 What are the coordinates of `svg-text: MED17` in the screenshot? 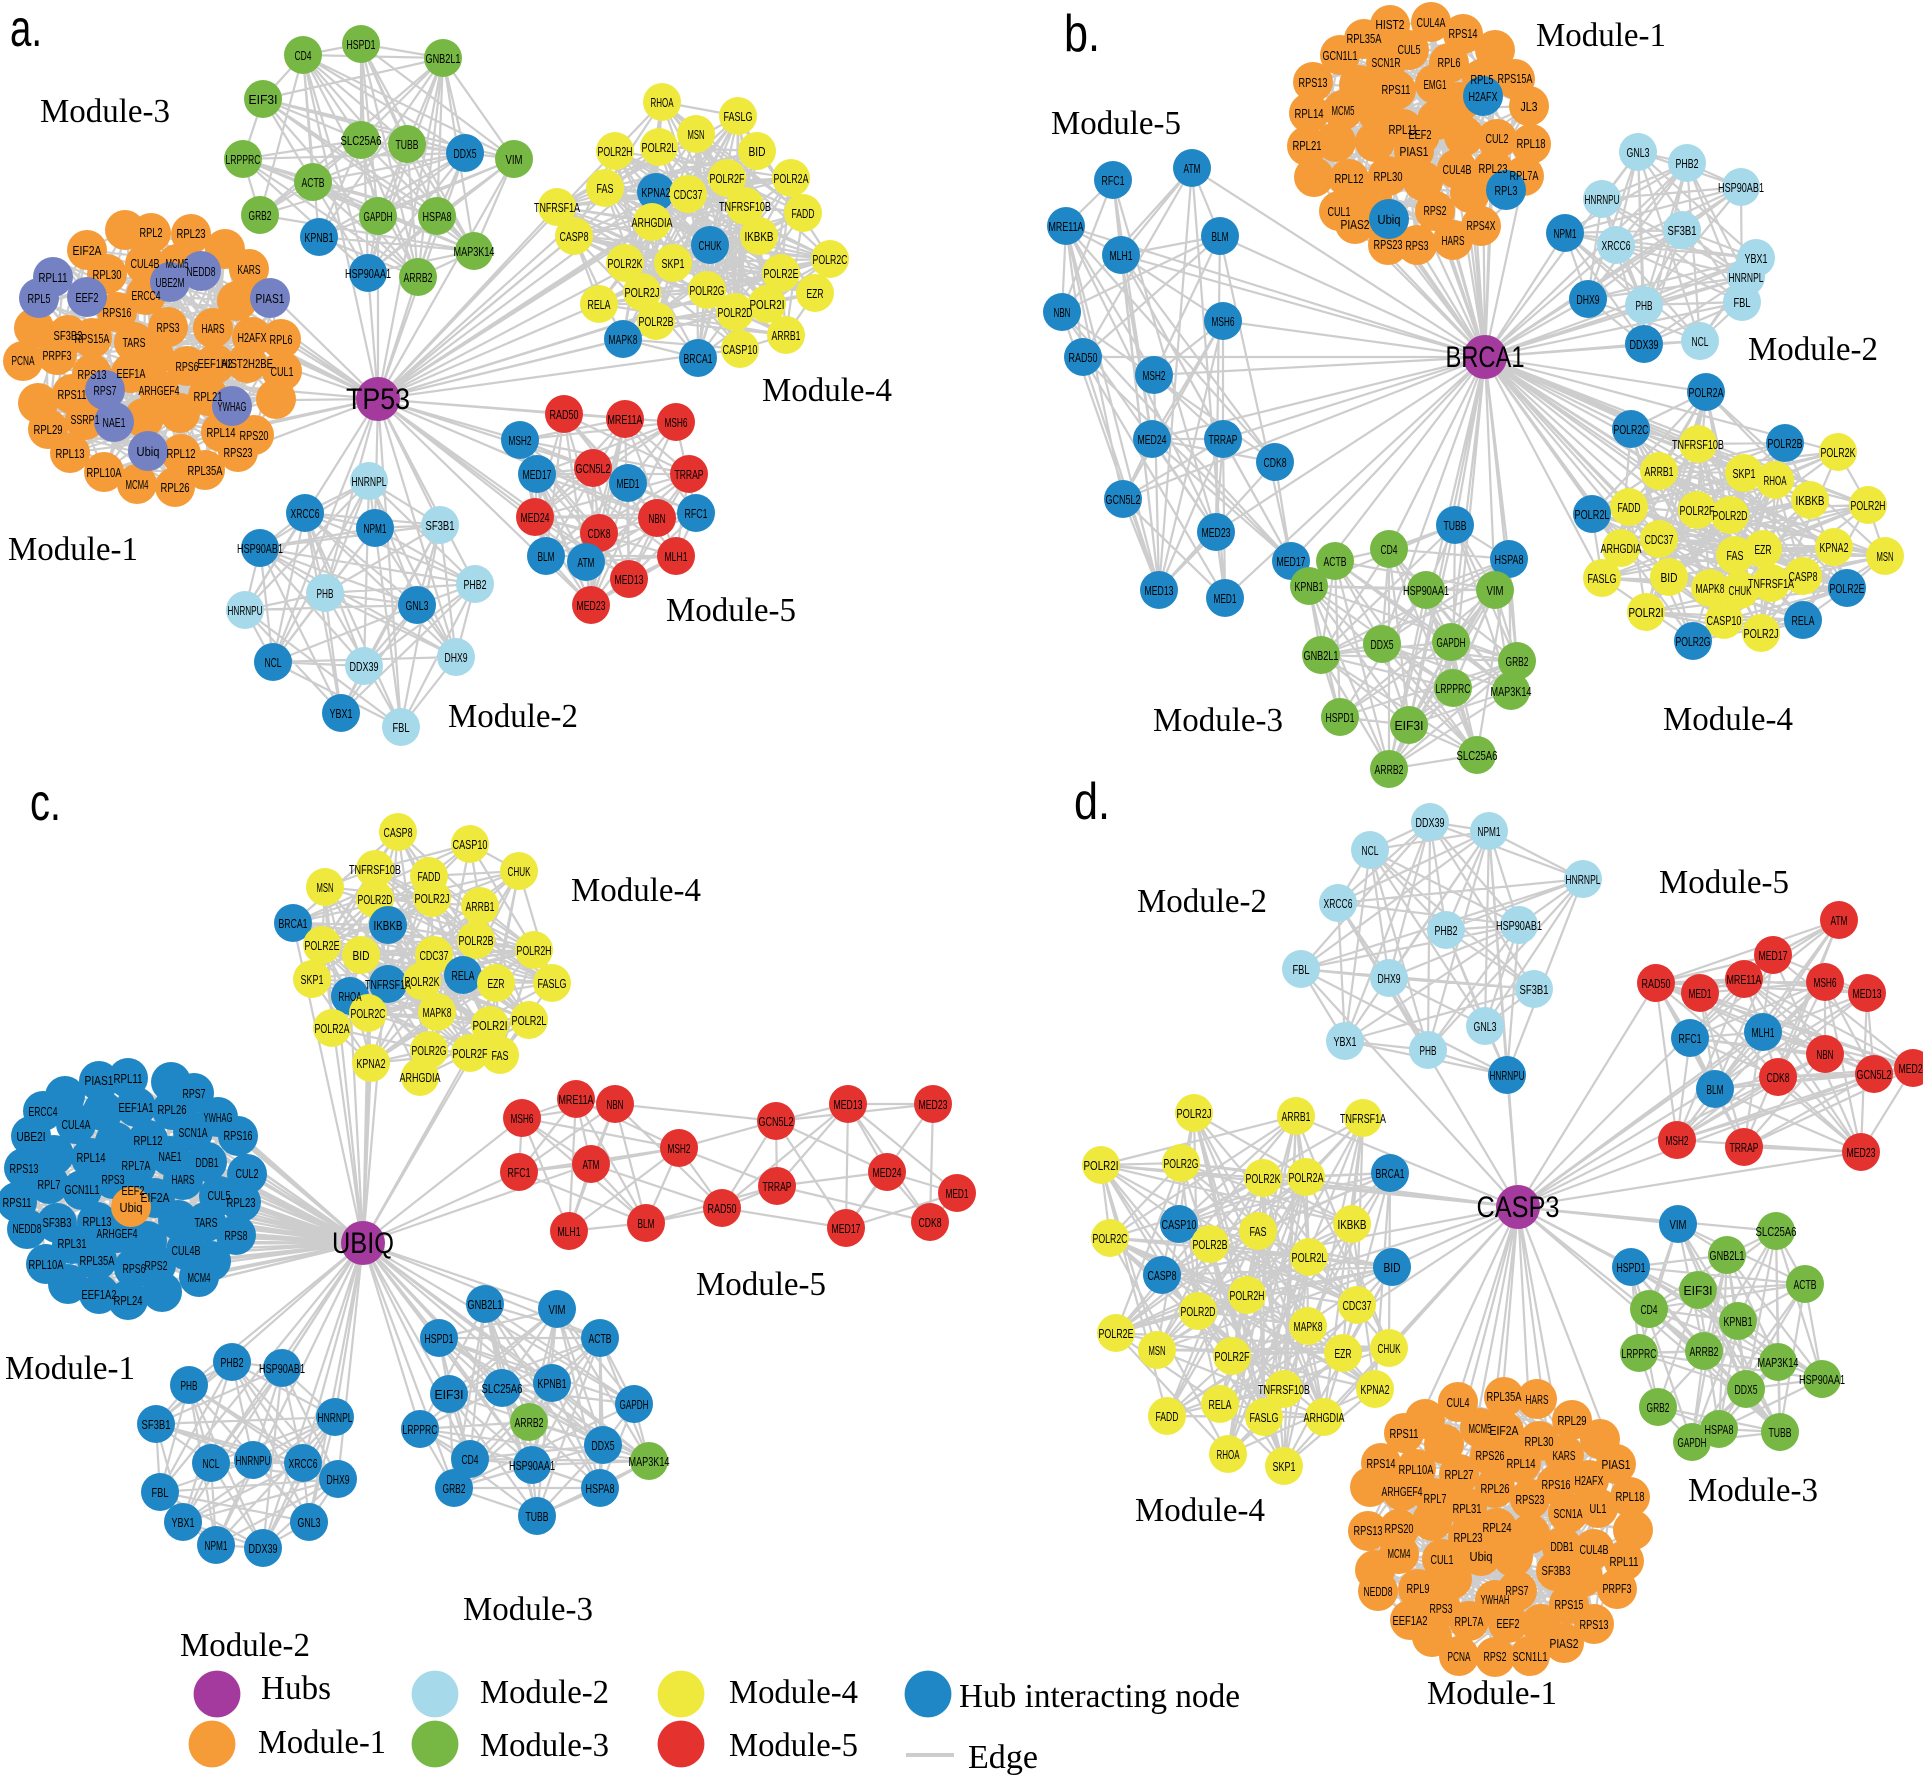 It's located at (1291, 561).